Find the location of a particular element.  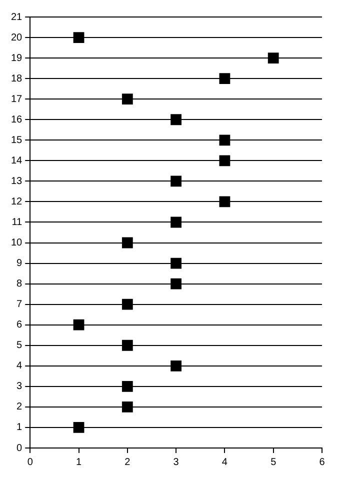

y-tick-label: 4 is located at coordinates (19, 366).